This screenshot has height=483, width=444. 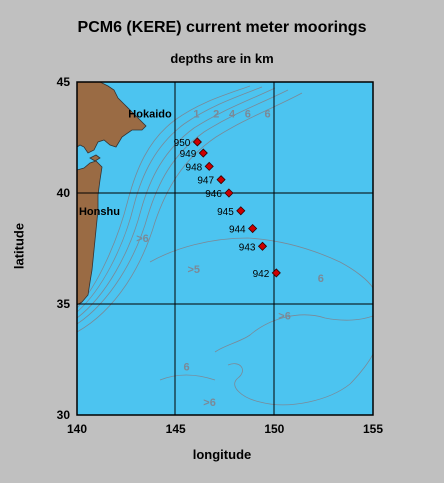 What do you see at coordinates (222, 58) in the screenshot?
I see `chart-subtitle: depths are in km` at bounding box center [222, 58].